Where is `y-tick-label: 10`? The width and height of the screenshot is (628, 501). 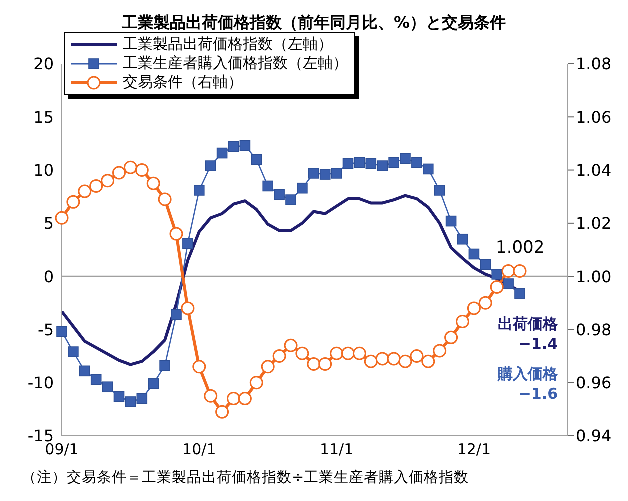 y-tick-label: 10 is located at coordinates (44, 170).